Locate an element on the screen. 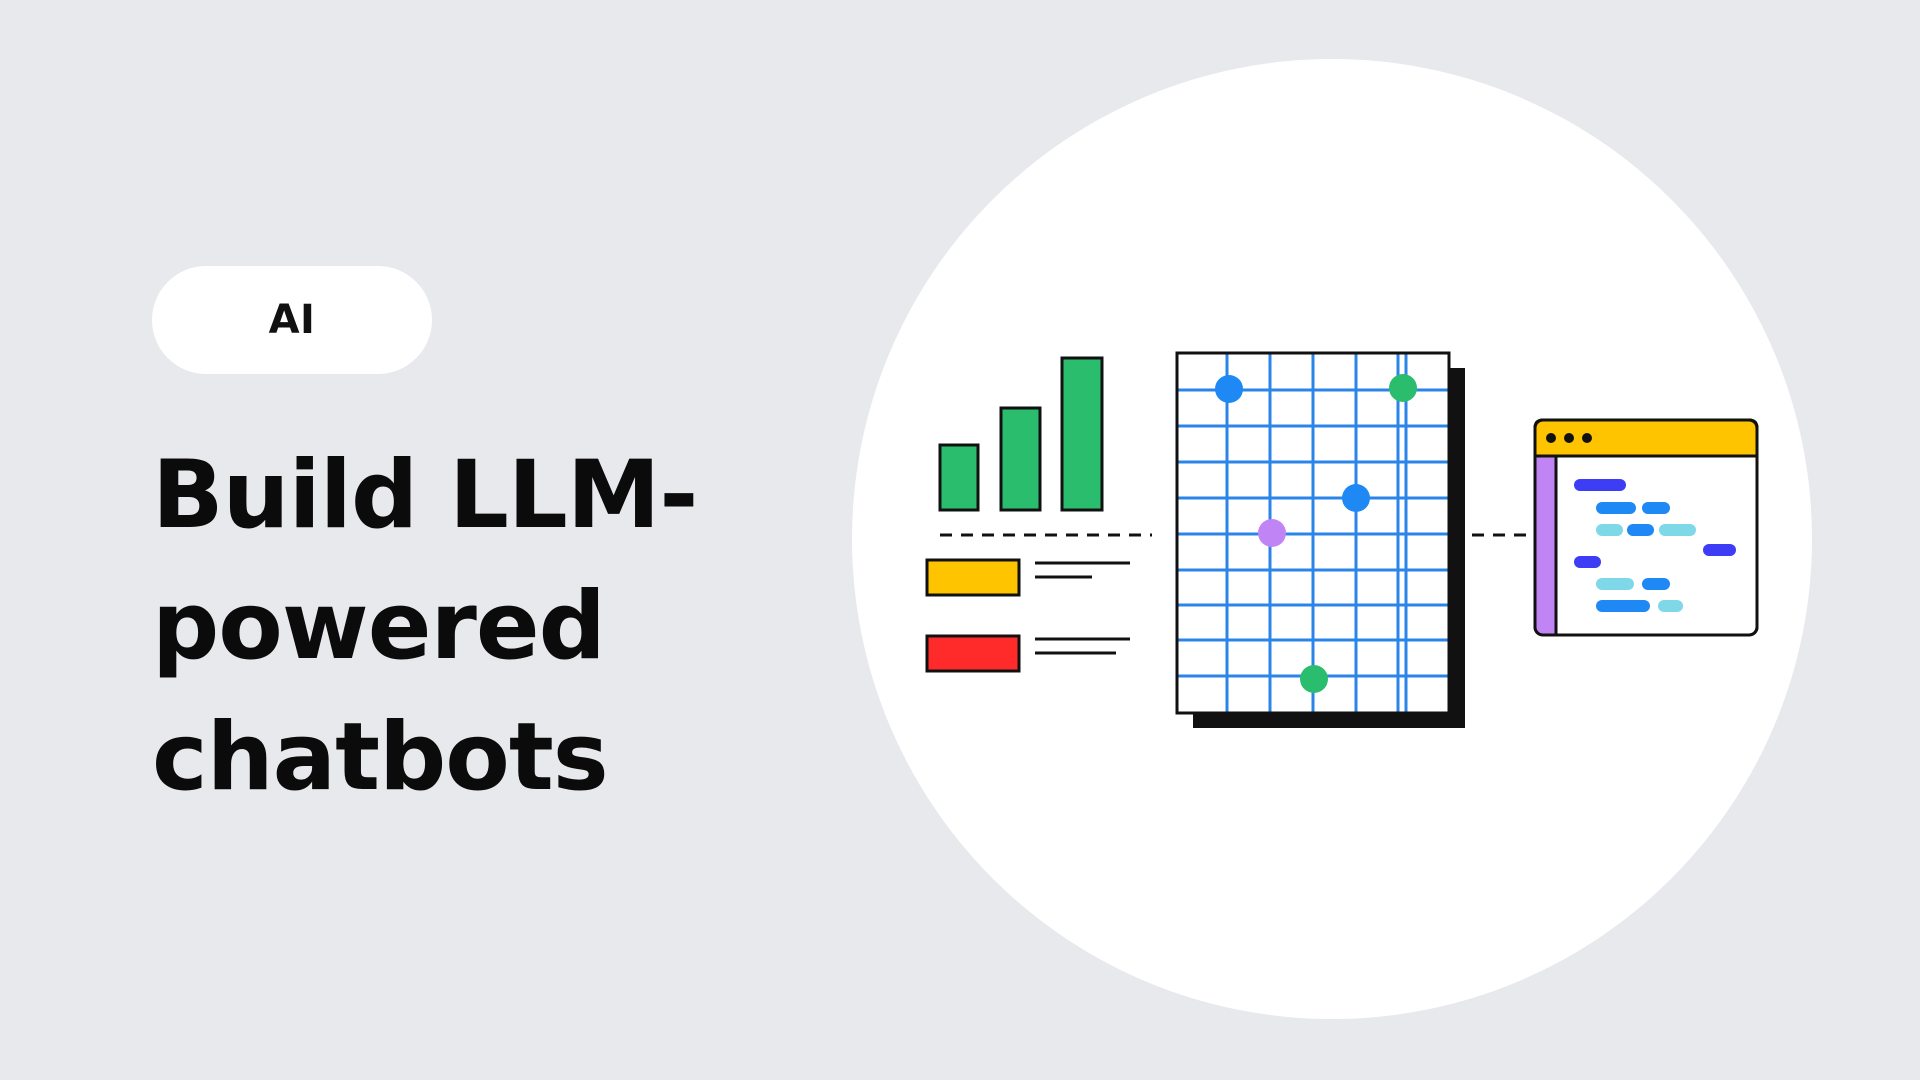 The width and height of the screenshot is (1920, 1080). legend-swatch-yellow is located at coordinates (973, 577).